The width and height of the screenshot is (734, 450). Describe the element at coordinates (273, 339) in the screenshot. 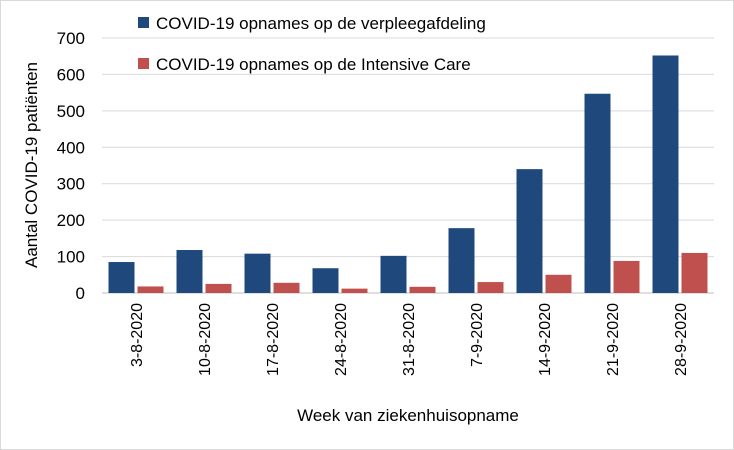

I see `x-category-label: 17-8-2020` at that location.